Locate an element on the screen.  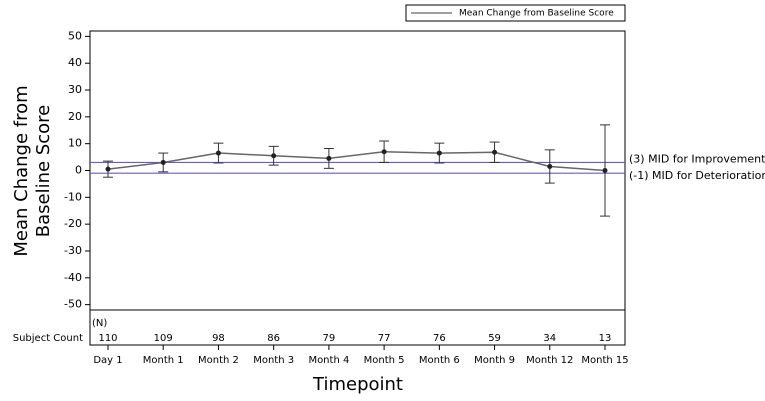
y-axis-title-group: Mean Change from Baseline Score is located at coordinates (32, 170).